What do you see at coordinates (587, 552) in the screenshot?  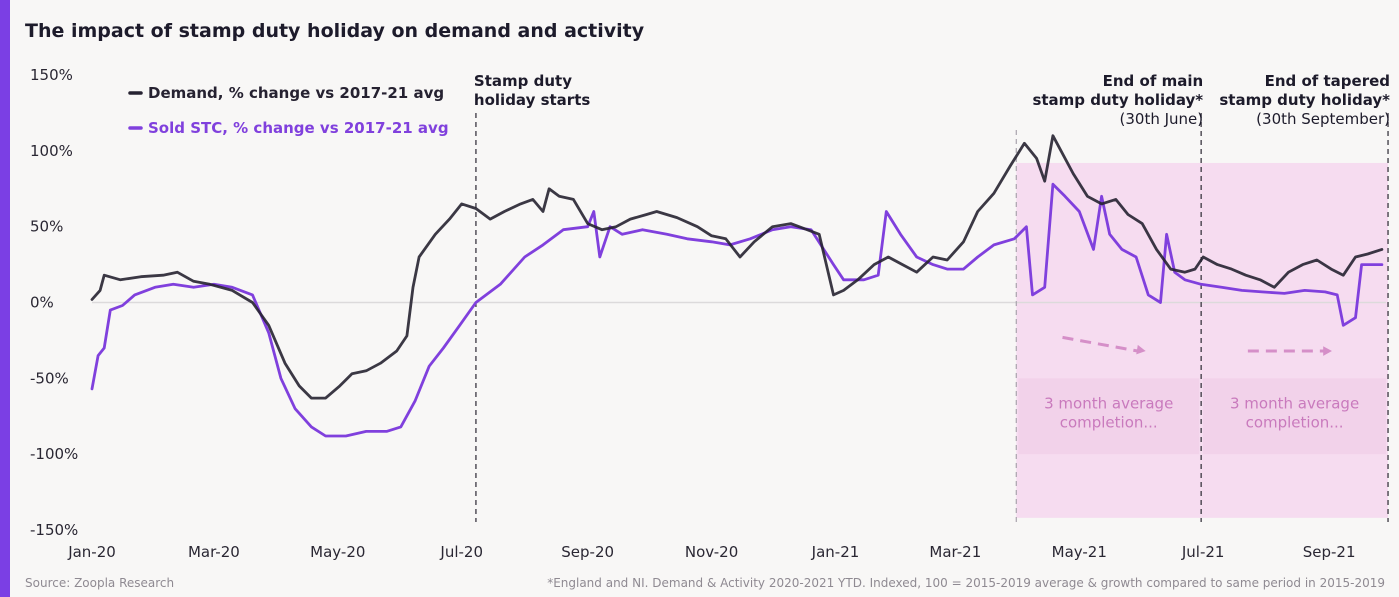 I see `x-tick-label: Sep-20` at bounding box center [587, 552].